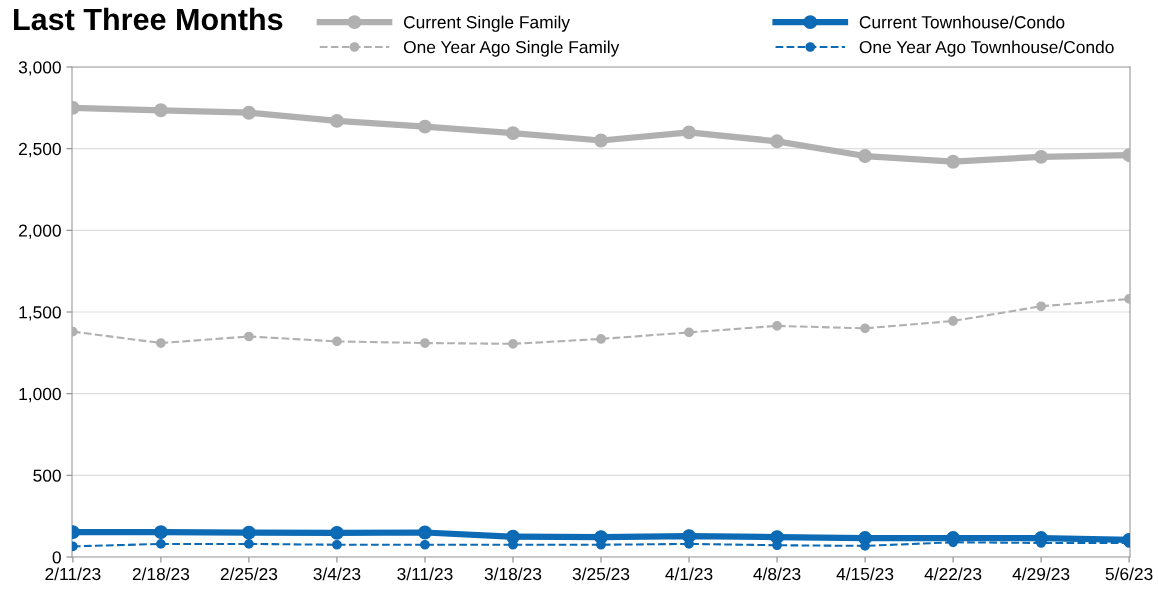  What do you see at coordinates (511, 48) in the screenshot?
I see `legend-label: One Year Ago Single Family` at bounding box center [511, 48].